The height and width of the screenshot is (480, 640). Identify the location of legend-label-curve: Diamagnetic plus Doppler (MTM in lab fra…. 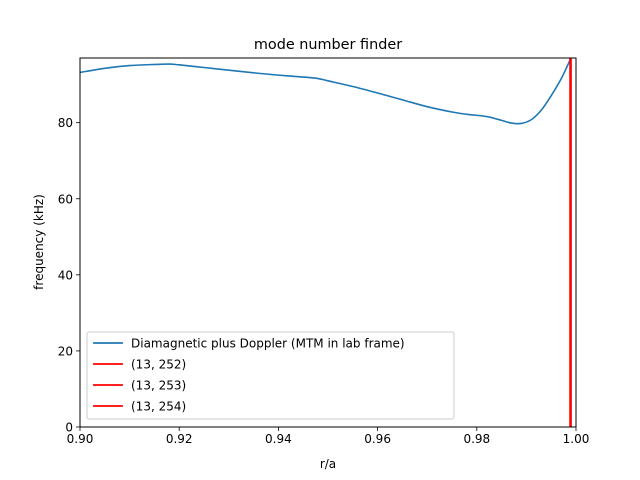
(268, 344).